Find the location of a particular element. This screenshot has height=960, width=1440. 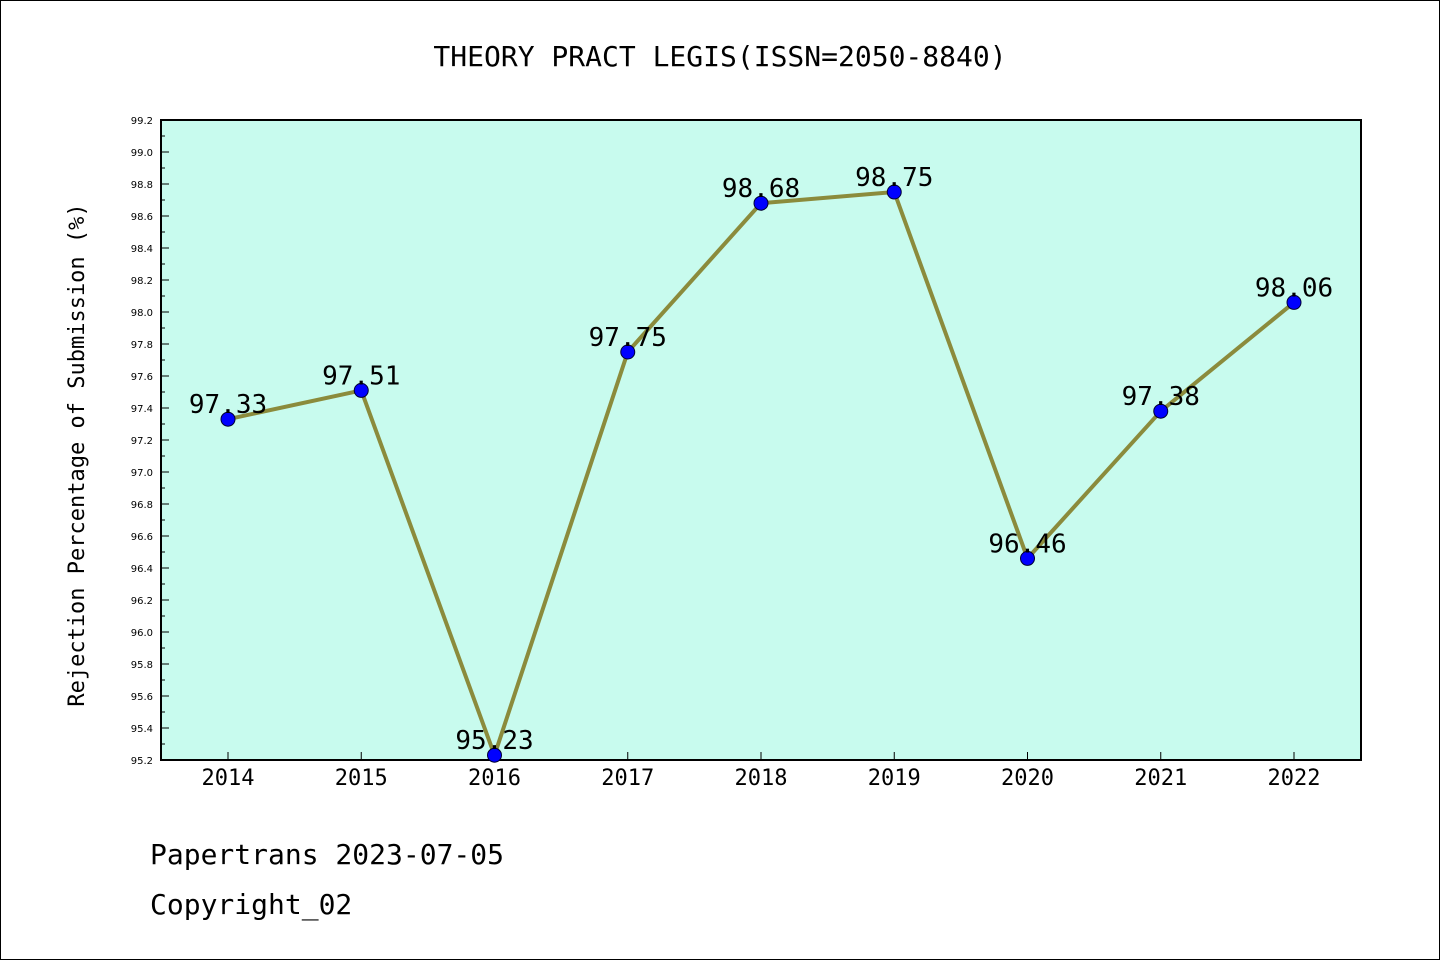

data-label: 98.06 is located at coordinates (1294, 288).